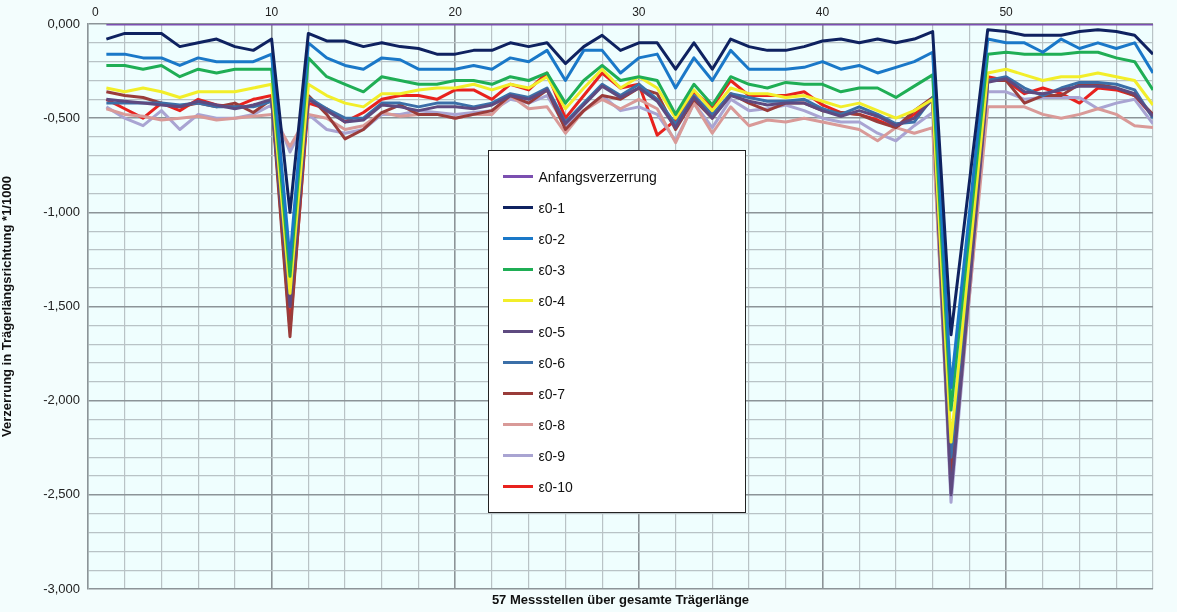 The height and width of the screenshot is (612, 1177). I want to click on y-tick-label: -1,500, so click(61, 306).